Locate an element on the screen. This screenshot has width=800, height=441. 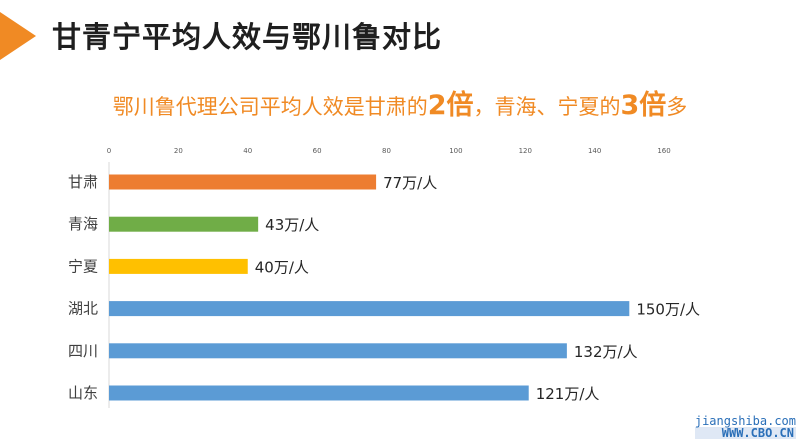
data-label: 43万/人 is located at coordinates (292, 225).